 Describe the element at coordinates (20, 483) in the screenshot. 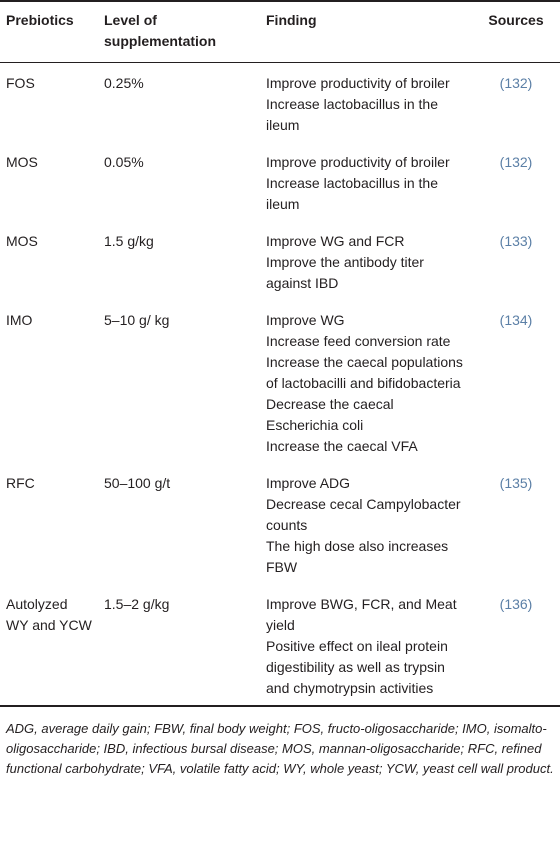

I see `prebiotic-cell: RFC` at that location.